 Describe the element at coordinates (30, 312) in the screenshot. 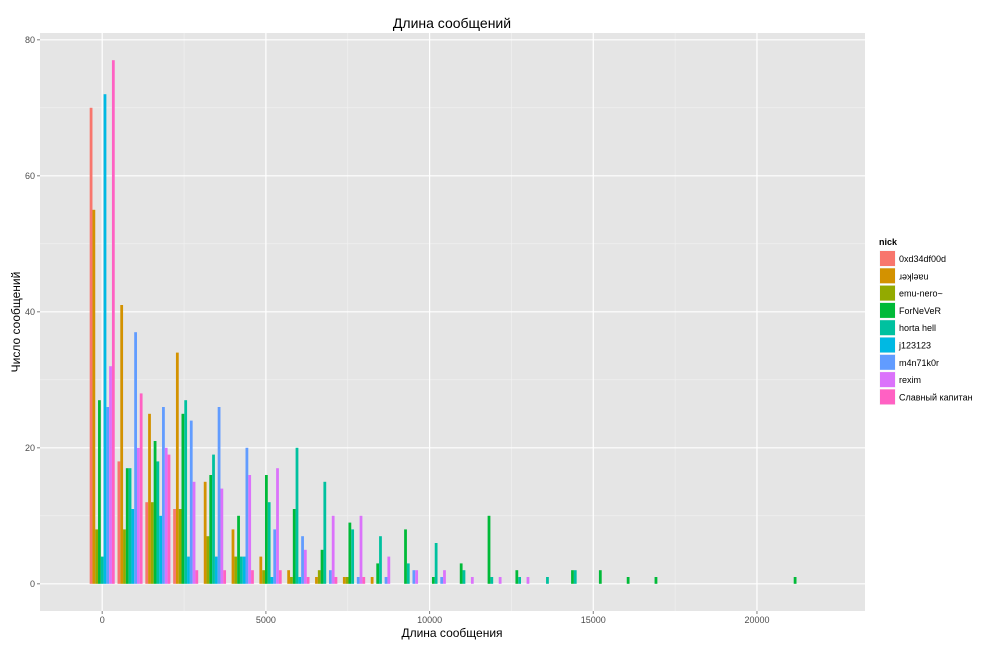

I see `y-tick-label: 40` at that location.